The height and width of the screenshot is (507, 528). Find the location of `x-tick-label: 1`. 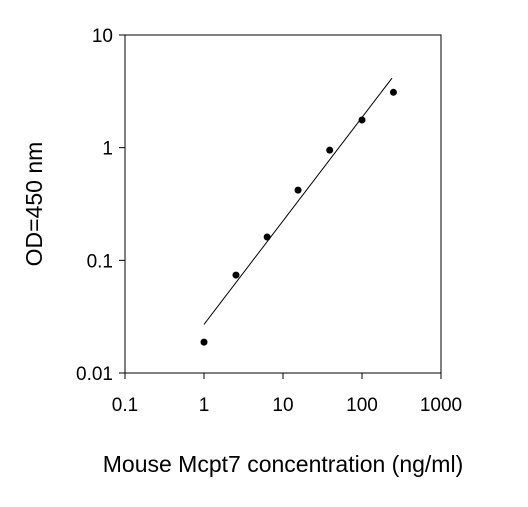

x-tick-label: 1 is located at coordinates (204, 405).